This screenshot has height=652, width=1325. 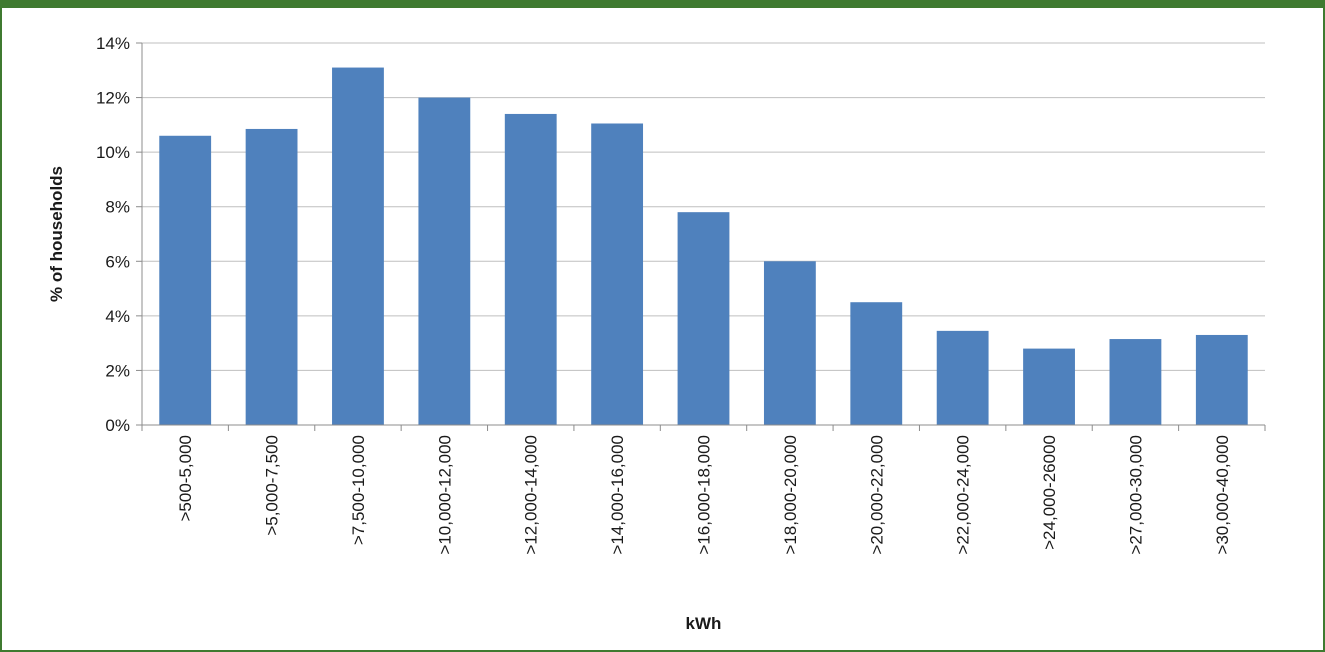 What do you see at coordinates (117, 261) in the screenshot?
I see `y-tick-label: 6%` at bounding box center [117, 261].